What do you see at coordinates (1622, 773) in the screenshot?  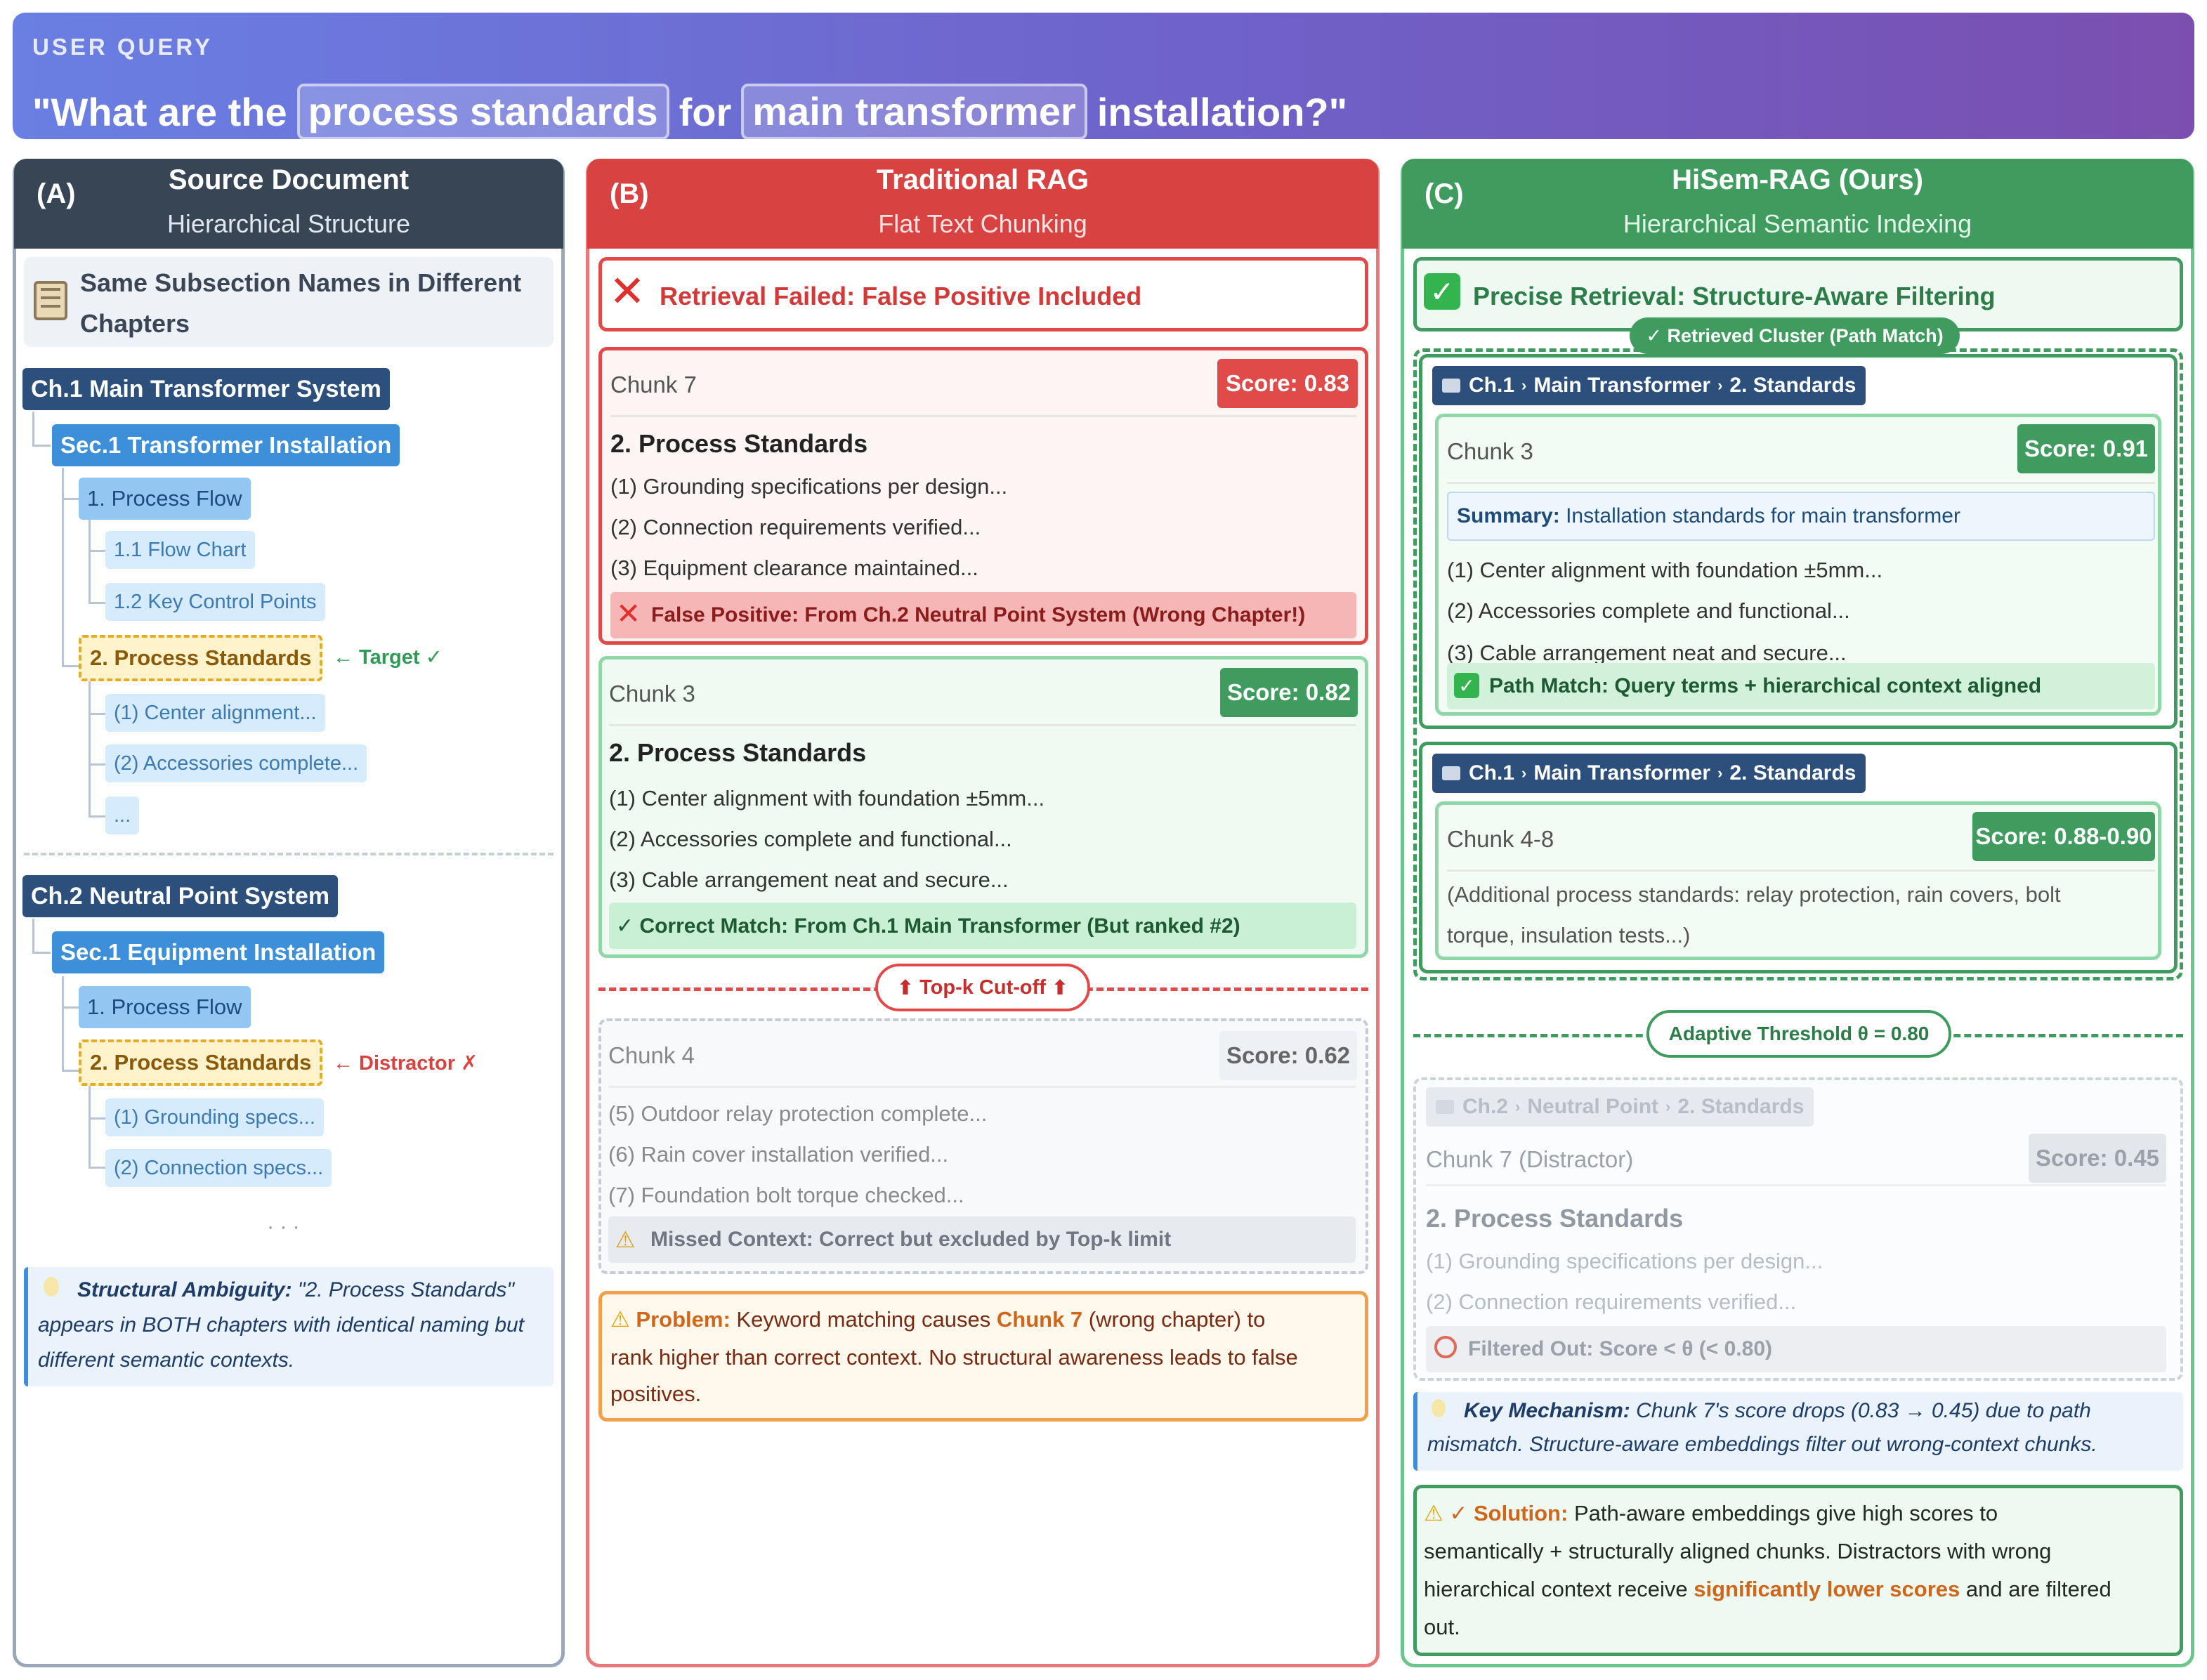 I see `path-section: Main Transformer` at bounding box center [1622, 773].